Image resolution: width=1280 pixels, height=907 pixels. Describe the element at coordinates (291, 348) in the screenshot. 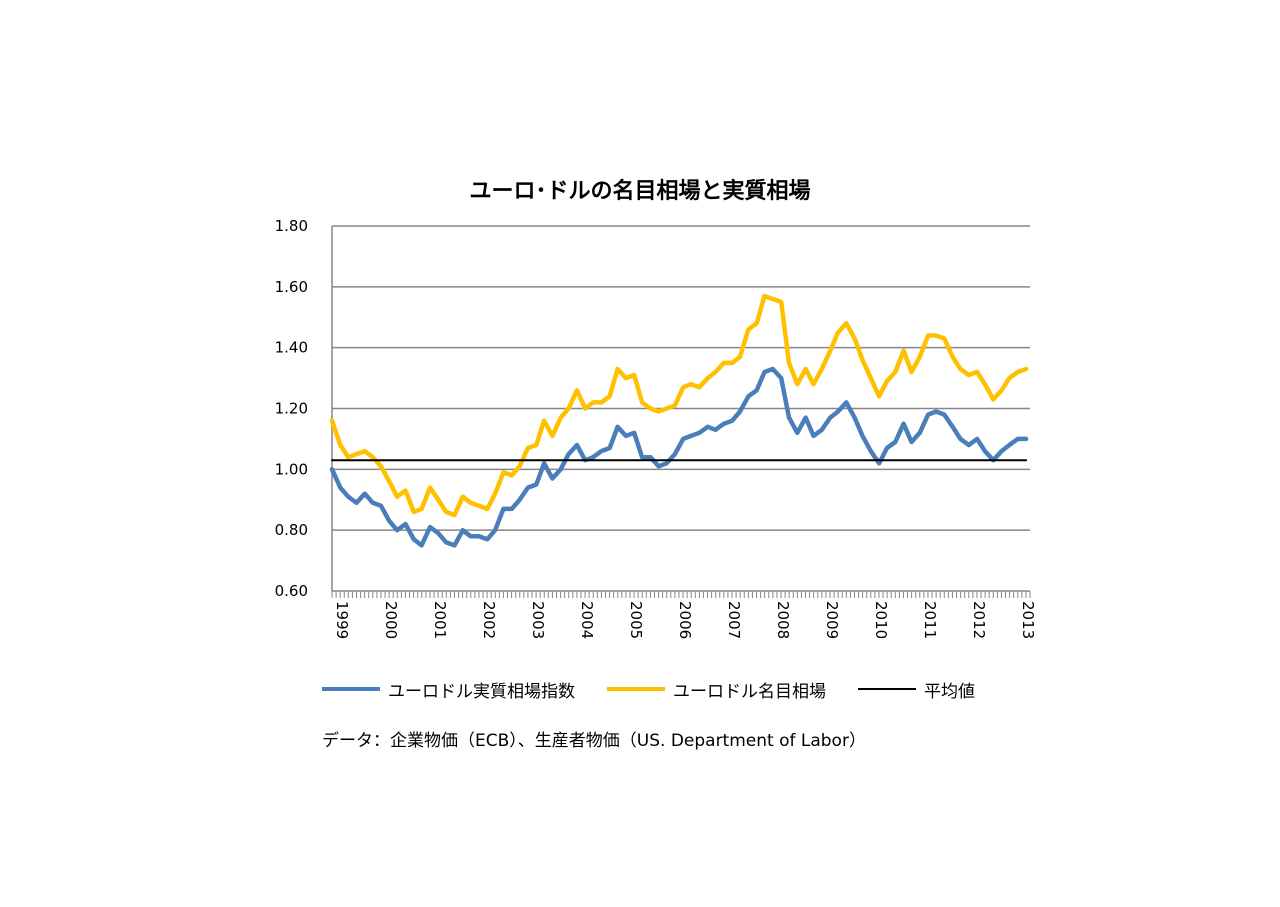

I see `y-tick-label: 1.40` at that location.